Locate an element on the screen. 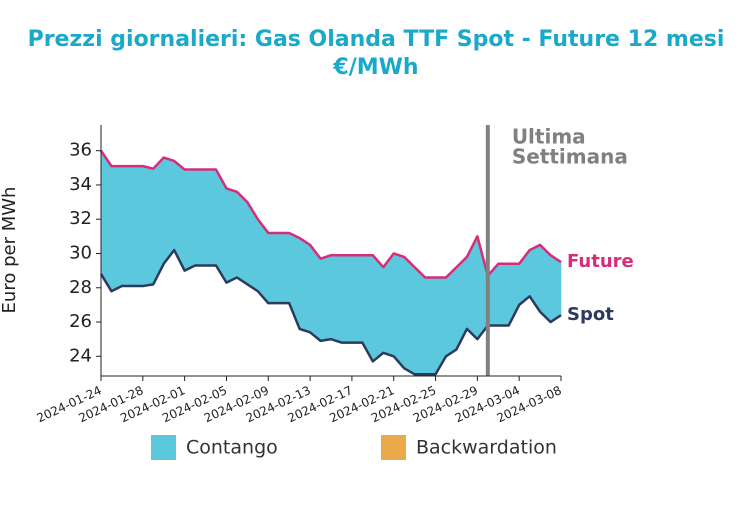 This screenshot has height=508, width=752. series-label: Future is located at coordinates (600, 261).